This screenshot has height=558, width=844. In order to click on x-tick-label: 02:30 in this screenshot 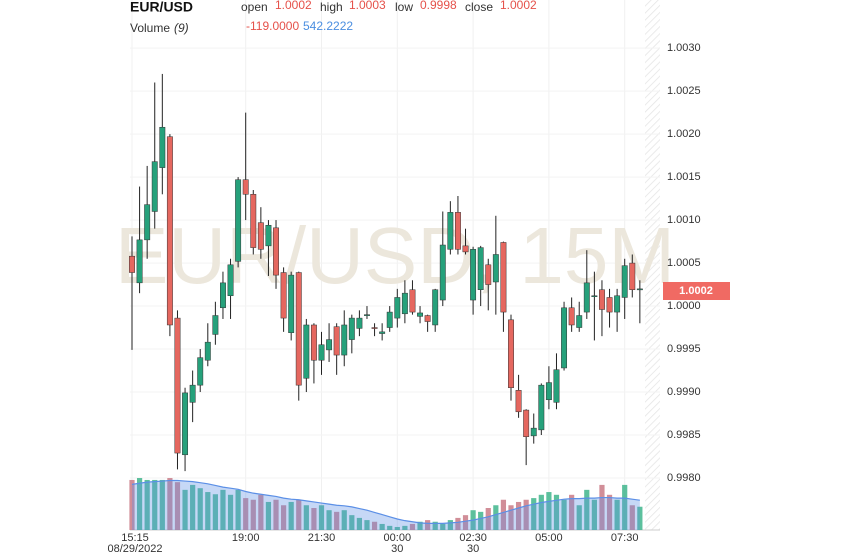, I will do `click(473, 538)`.